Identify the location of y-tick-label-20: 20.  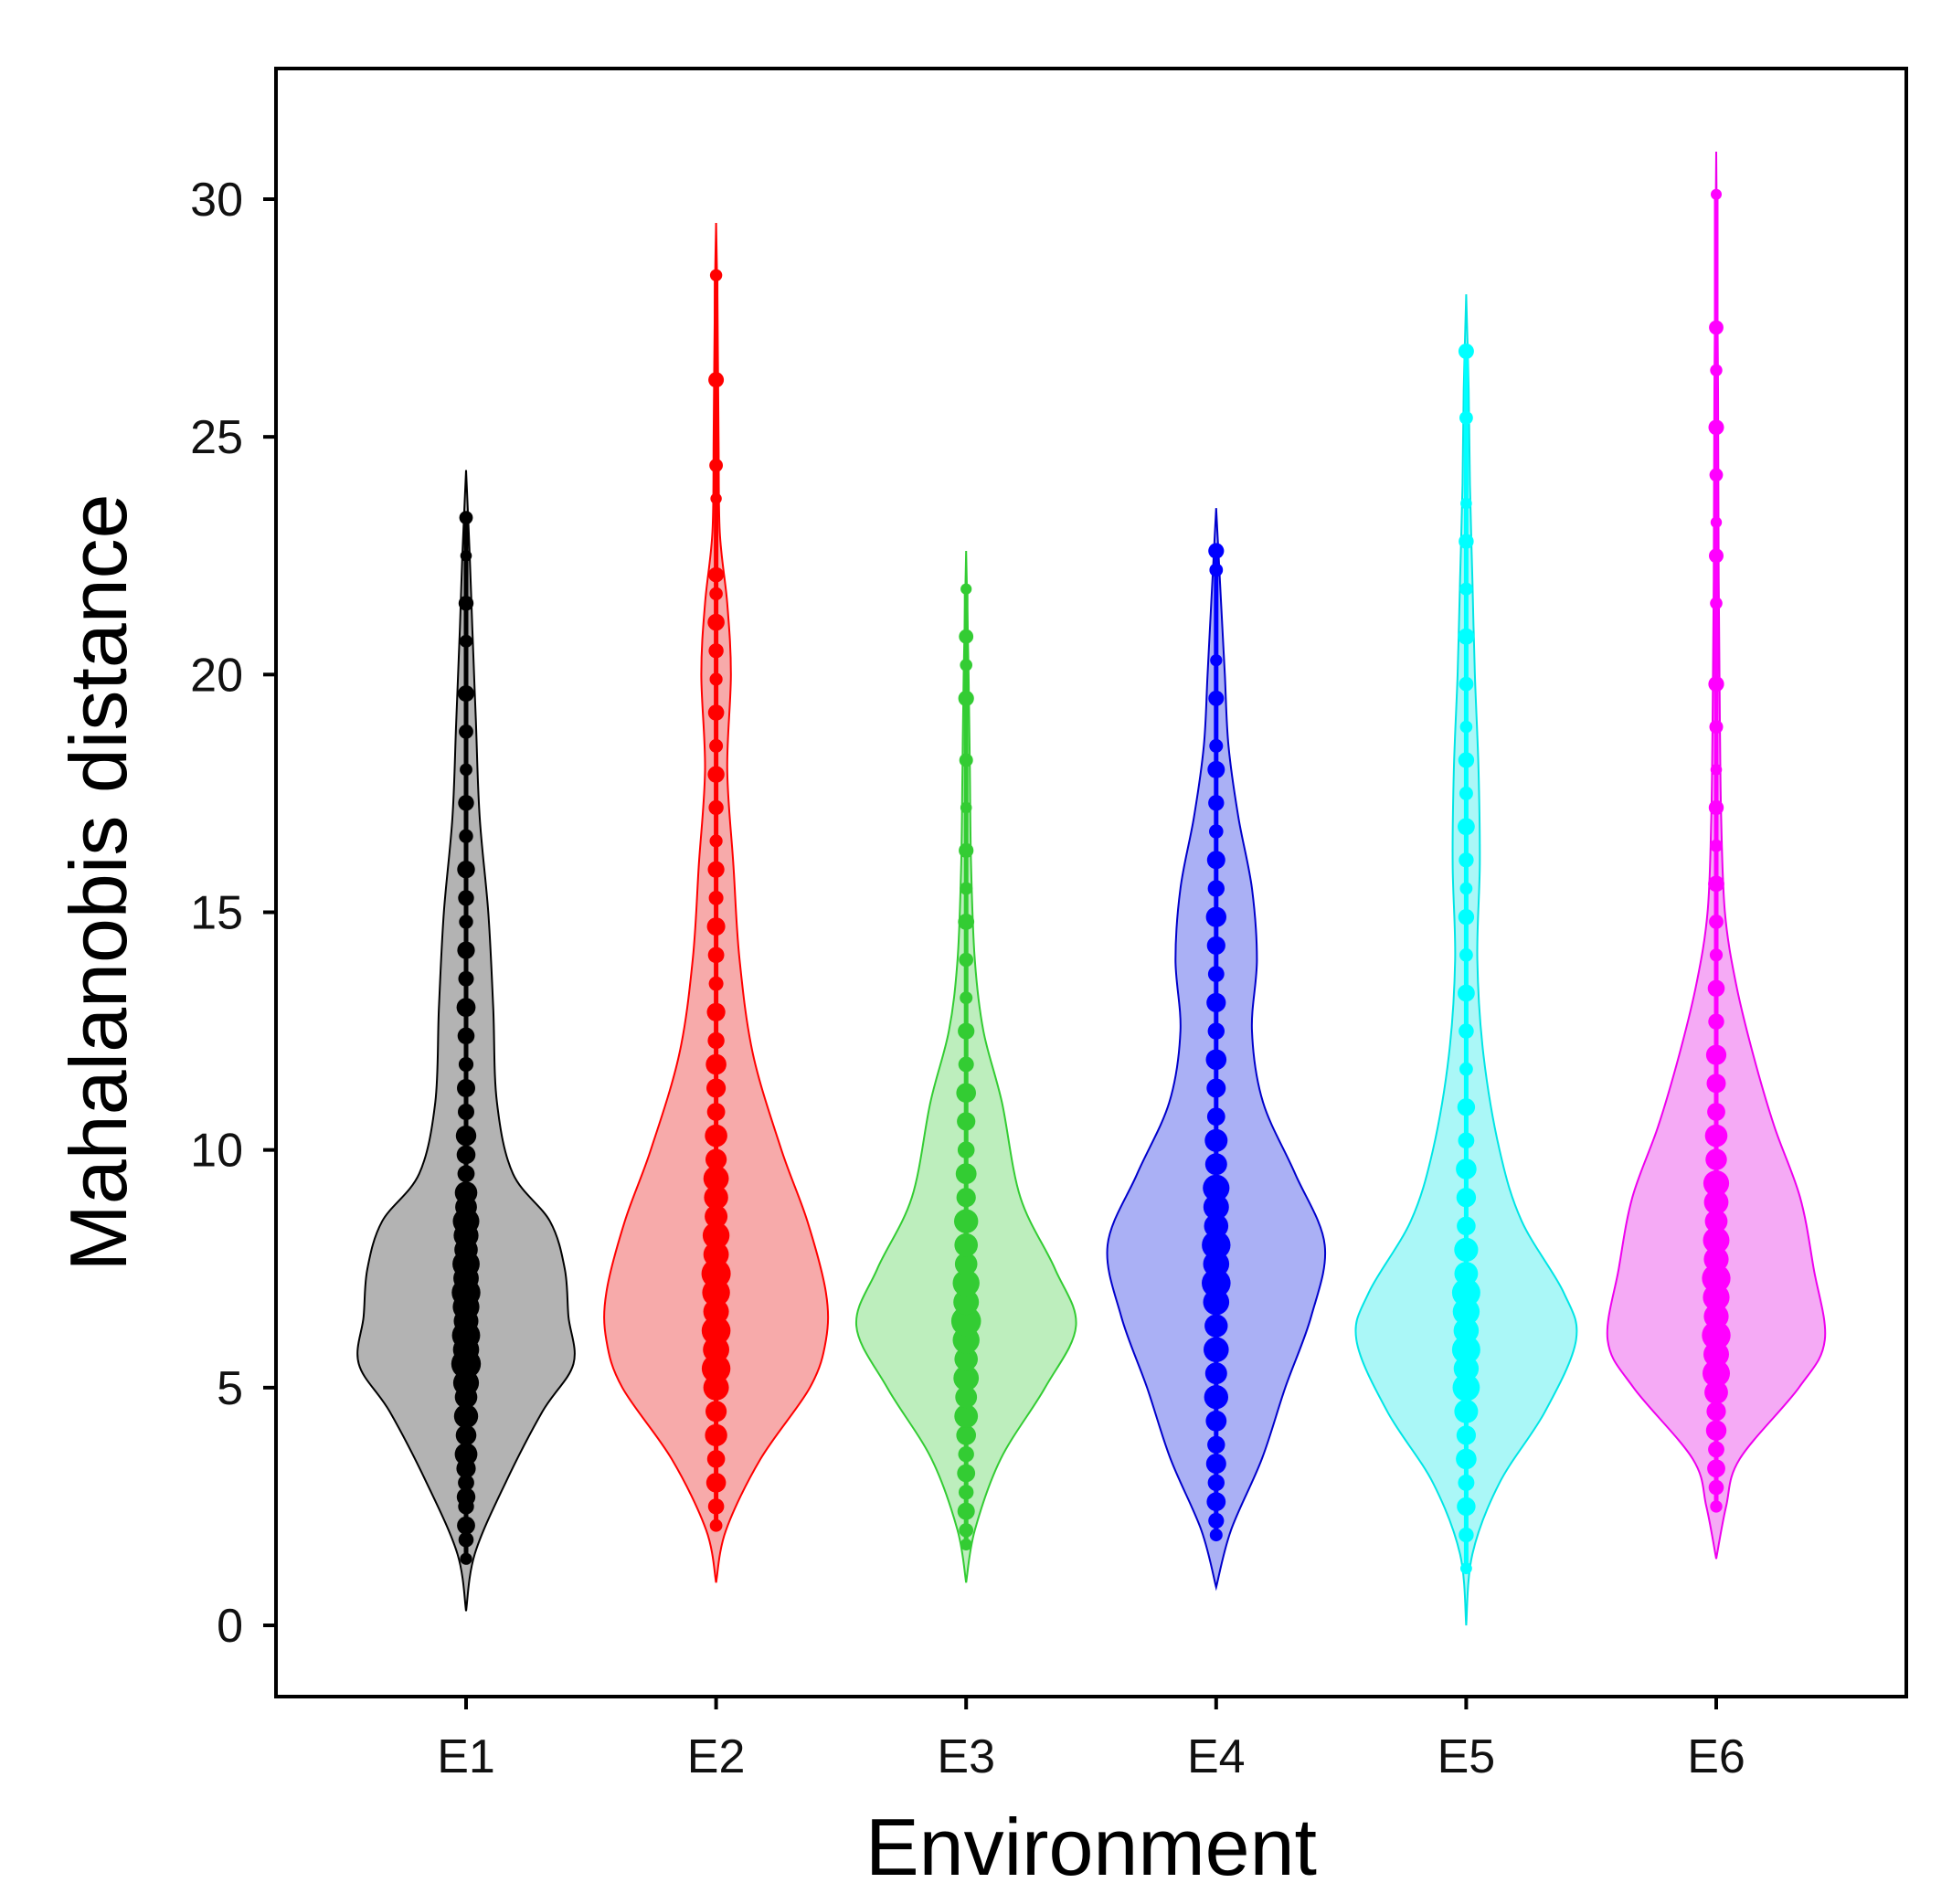
(216, 676).